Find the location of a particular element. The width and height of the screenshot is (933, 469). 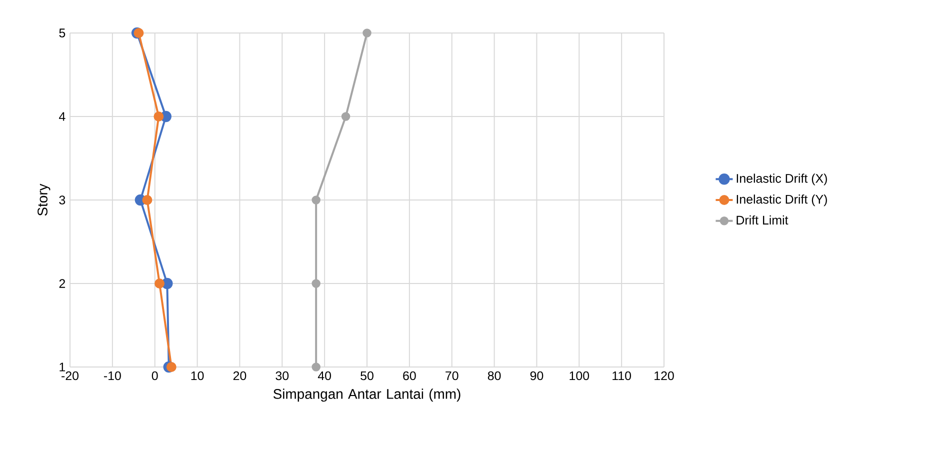

x-tick-label: 0 is located at coordinates (155, 375).